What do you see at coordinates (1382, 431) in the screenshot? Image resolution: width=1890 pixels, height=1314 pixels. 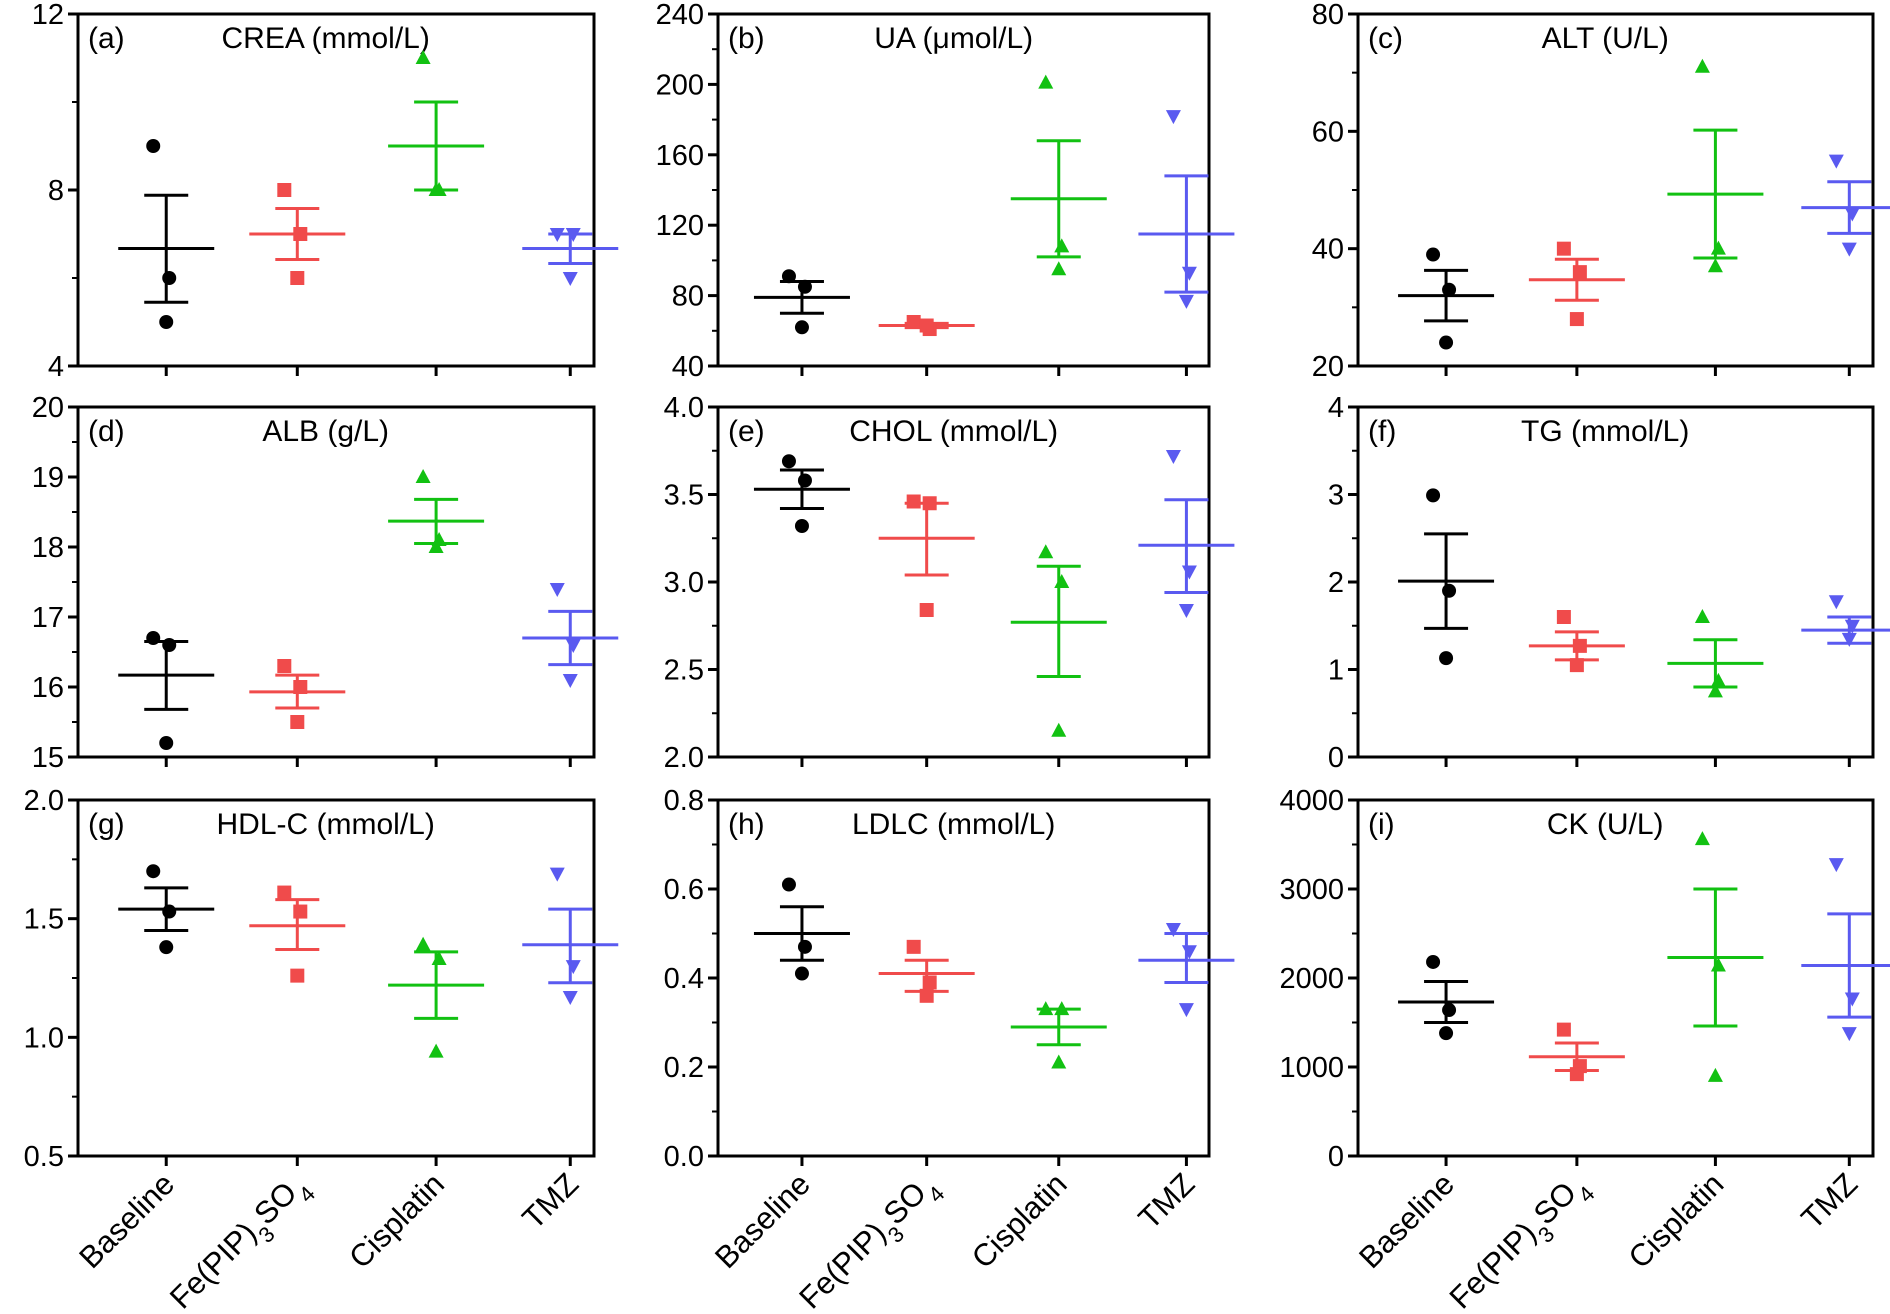 I see `panel-letter: (f)` at bounding box center [1382, 431].